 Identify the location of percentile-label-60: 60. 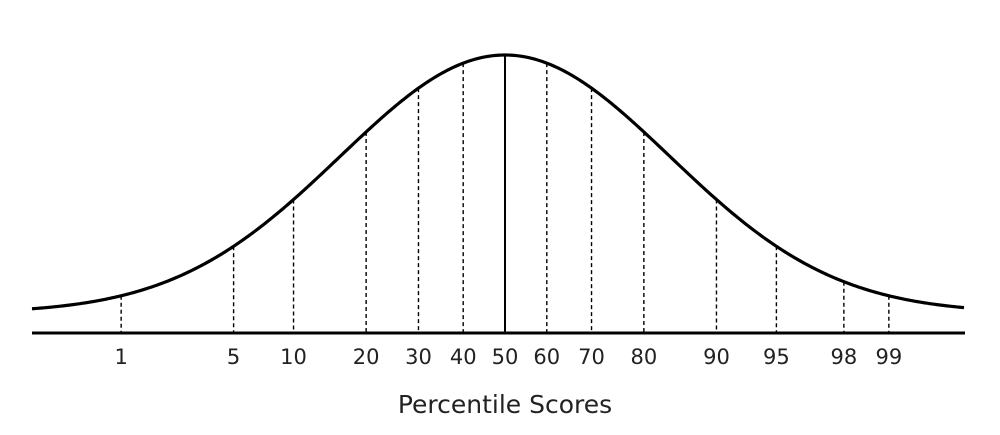
(546, 357).